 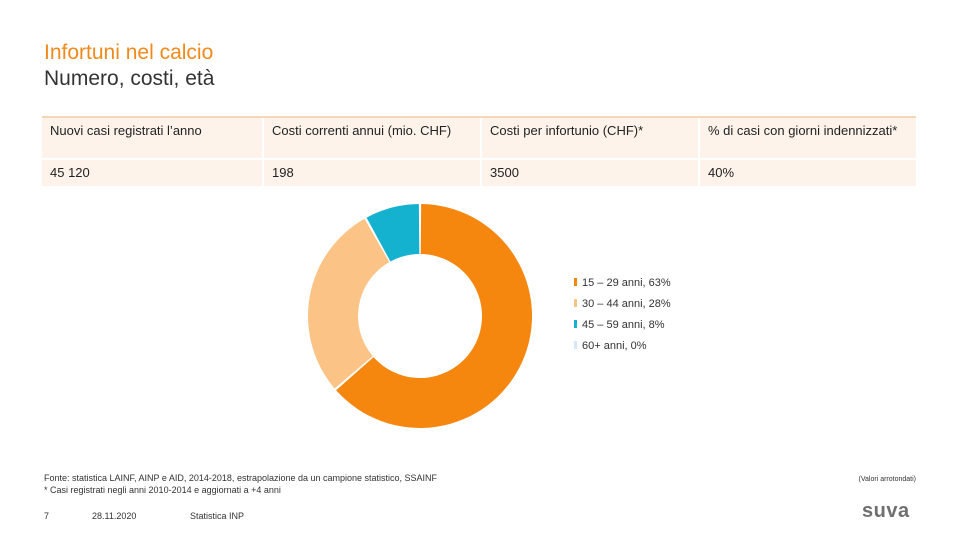 I want to click on legend-item: 30 – 44 anni, 28%, so click(x=622, y=307).